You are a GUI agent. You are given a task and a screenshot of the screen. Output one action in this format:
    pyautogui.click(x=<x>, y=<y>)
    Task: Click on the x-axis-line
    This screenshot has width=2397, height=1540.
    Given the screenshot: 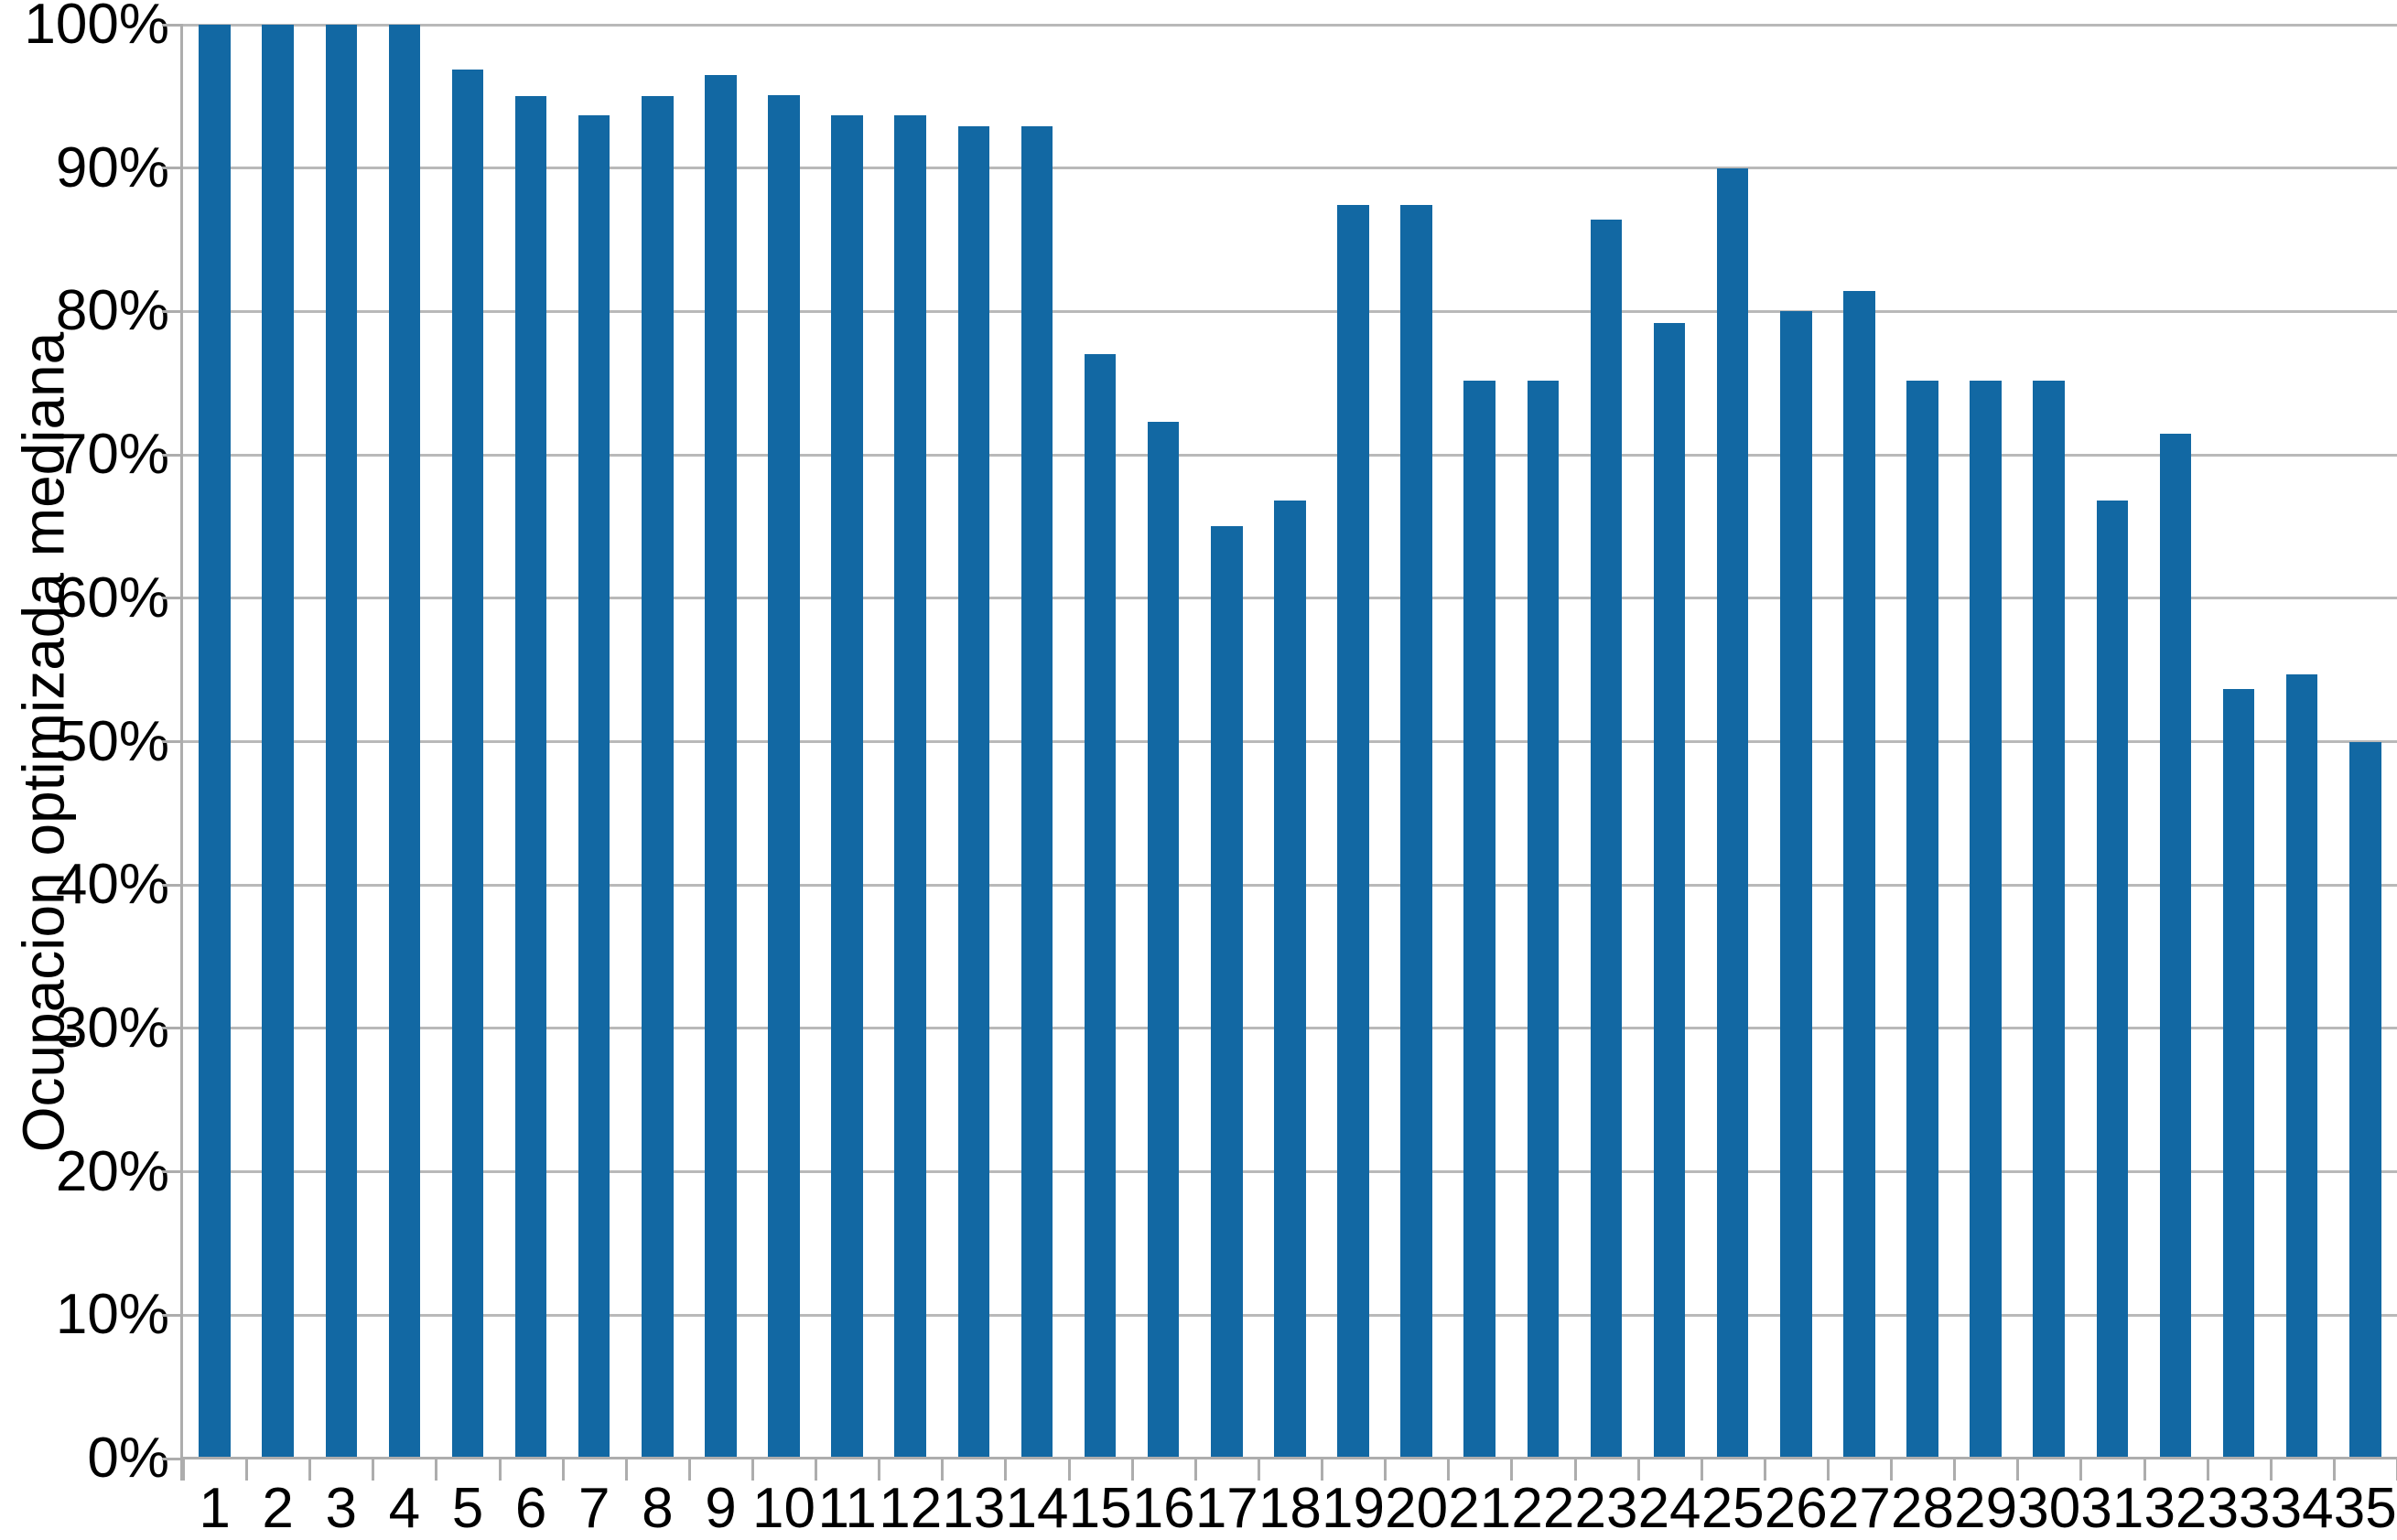 What is the action you would take?
    pyautogui.click(x=1288, y=1458)
    